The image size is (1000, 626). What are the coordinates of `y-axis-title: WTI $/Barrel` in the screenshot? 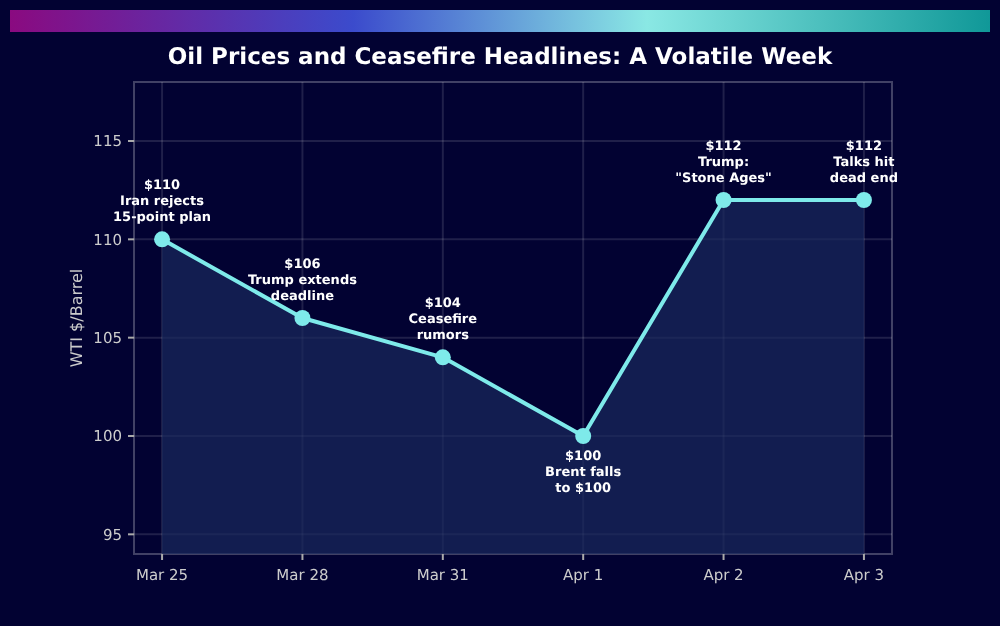 It's located at (77, 318).